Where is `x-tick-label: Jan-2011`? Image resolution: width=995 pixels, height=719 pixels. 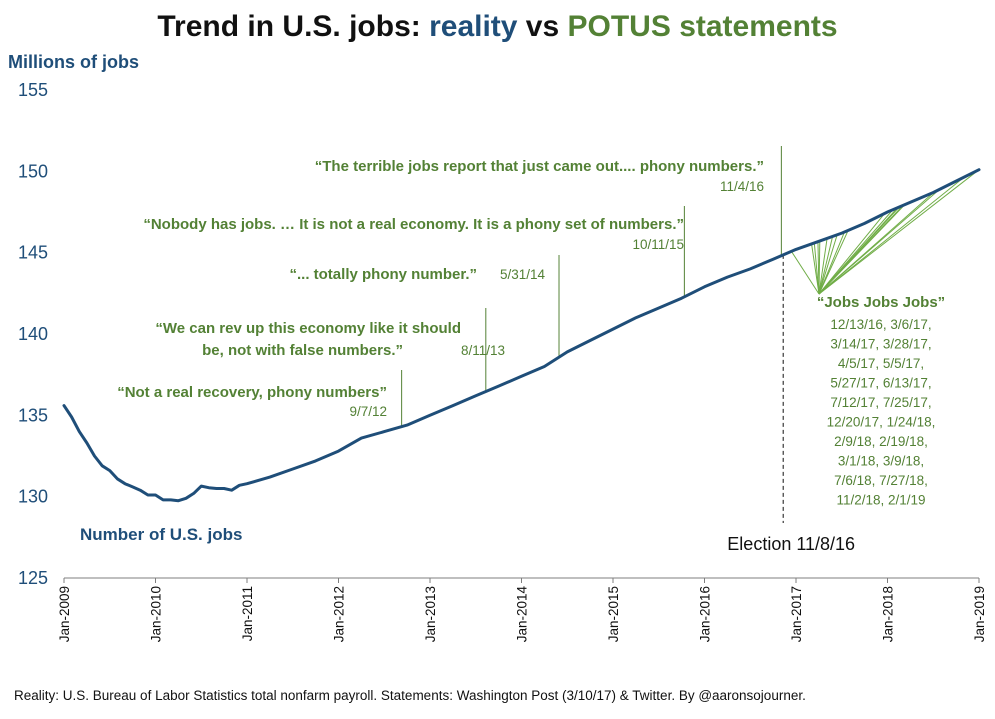 x-tick-label: Jan-2011 is located at coordinates (247, 613).